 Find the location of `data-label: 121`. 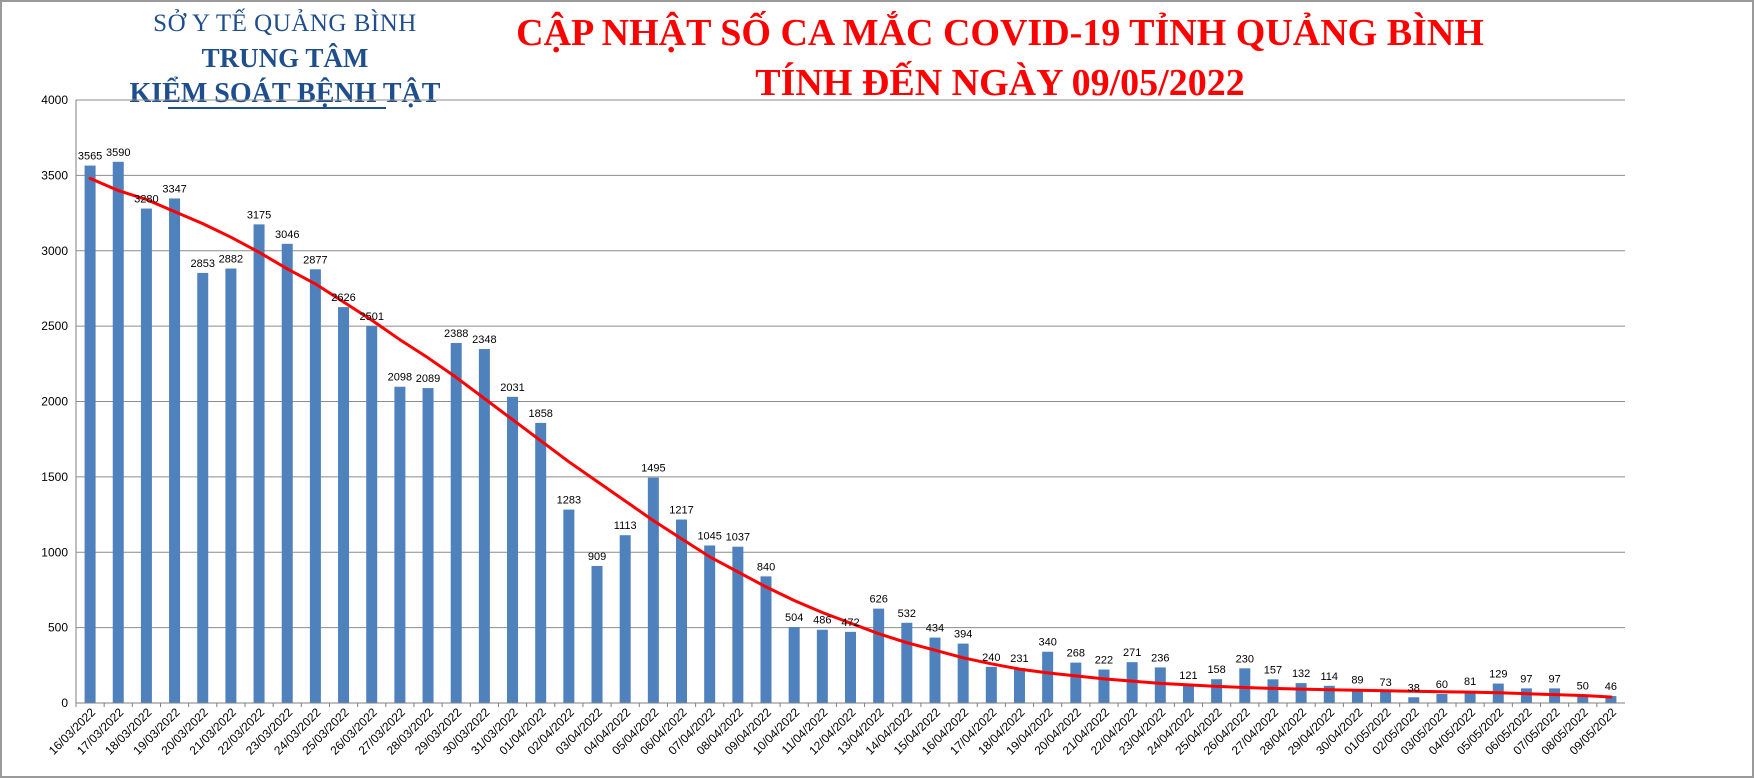

data-label: 121 is located at coordinates (1188, 676).